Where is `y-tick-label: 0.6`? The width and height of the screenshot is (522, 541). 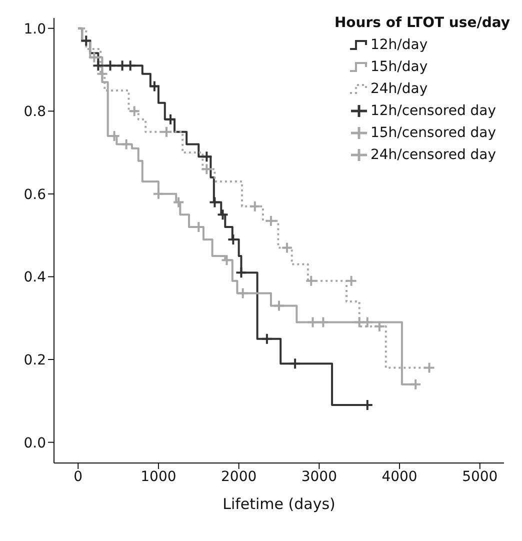
y-tick-label: 0.6 is located at coordinates (35, 194).